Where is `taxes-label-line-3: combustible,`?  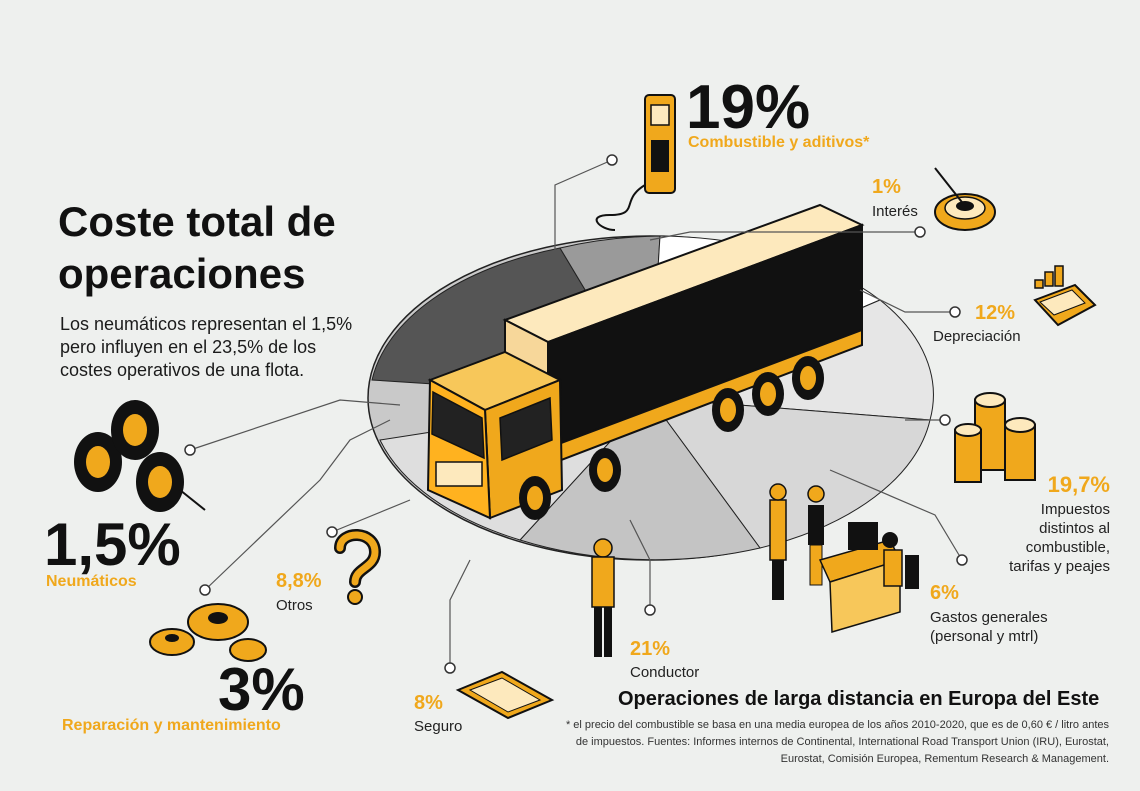
taxes-label-line-3: combustible, is located at coordinates (1067, 547).